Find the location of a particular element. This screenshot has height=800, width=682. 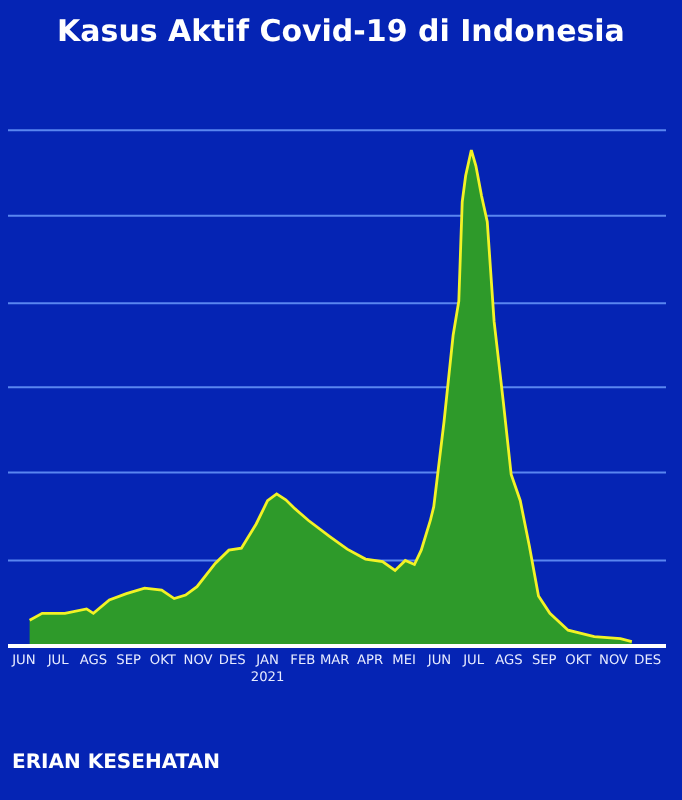

chart-title: Kasus Aktif Covid-19 di Indonesia is located at coordinates (341, 31).